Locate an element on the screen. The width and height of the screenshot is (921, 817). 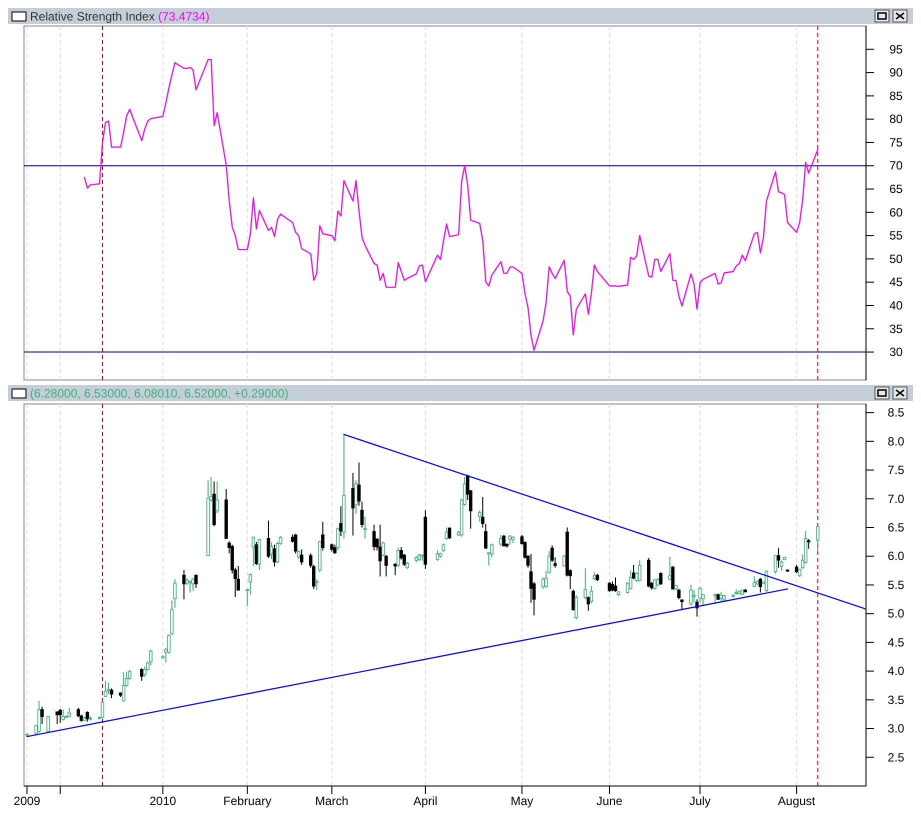
y-tick-label: 70 is located at coordinates (896, 165).